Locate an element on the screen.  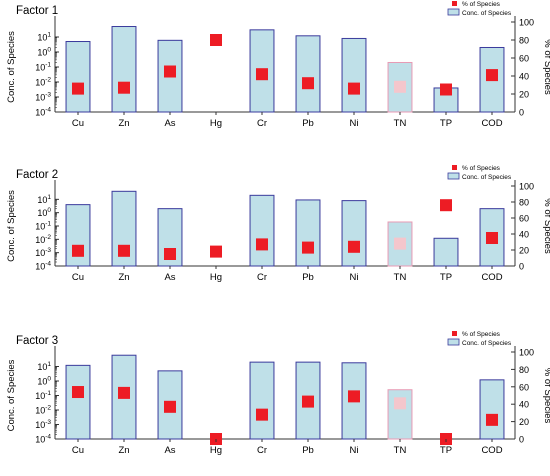
bar-ni is located at coordinates (354, 233).